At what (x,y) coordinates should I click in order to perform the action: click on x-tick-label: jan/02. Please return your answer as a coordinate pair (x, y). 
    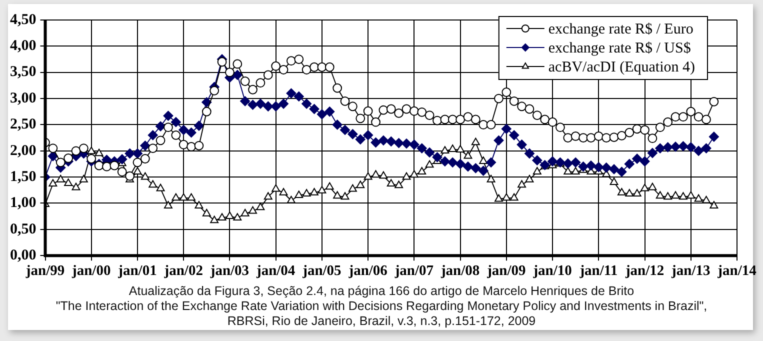
    Looking at the image, I should click on (183, 271).